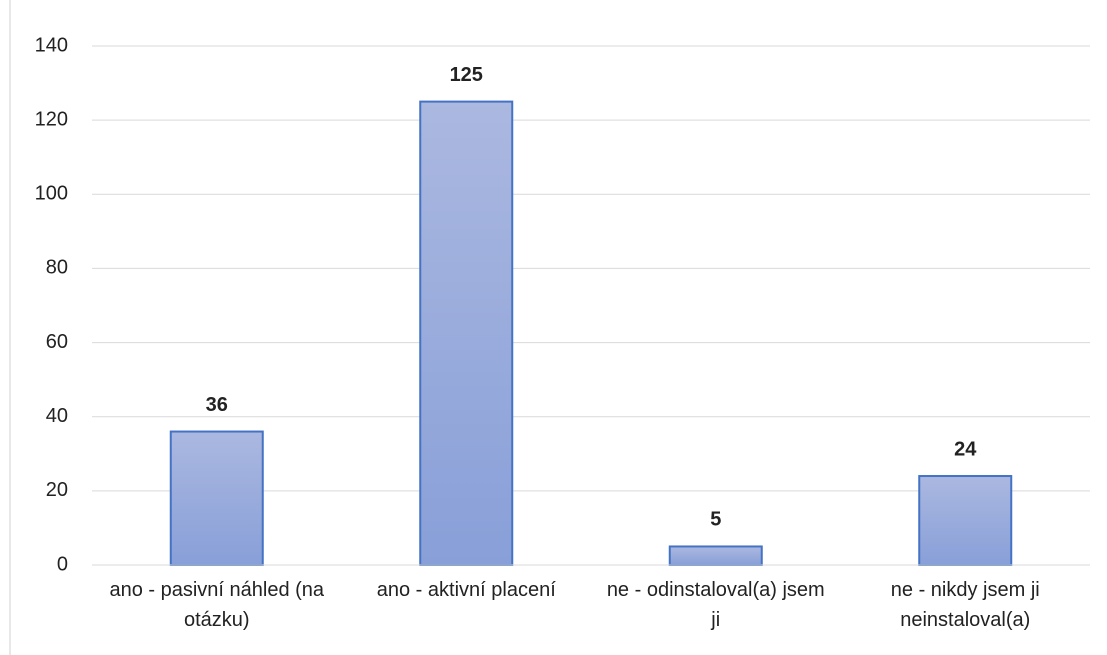 The image size is (1107, 655). What do you see at coordinates (57, 416) in the screenshot?
I see `y-tick-label: 40` at bounding box center [57, 416].